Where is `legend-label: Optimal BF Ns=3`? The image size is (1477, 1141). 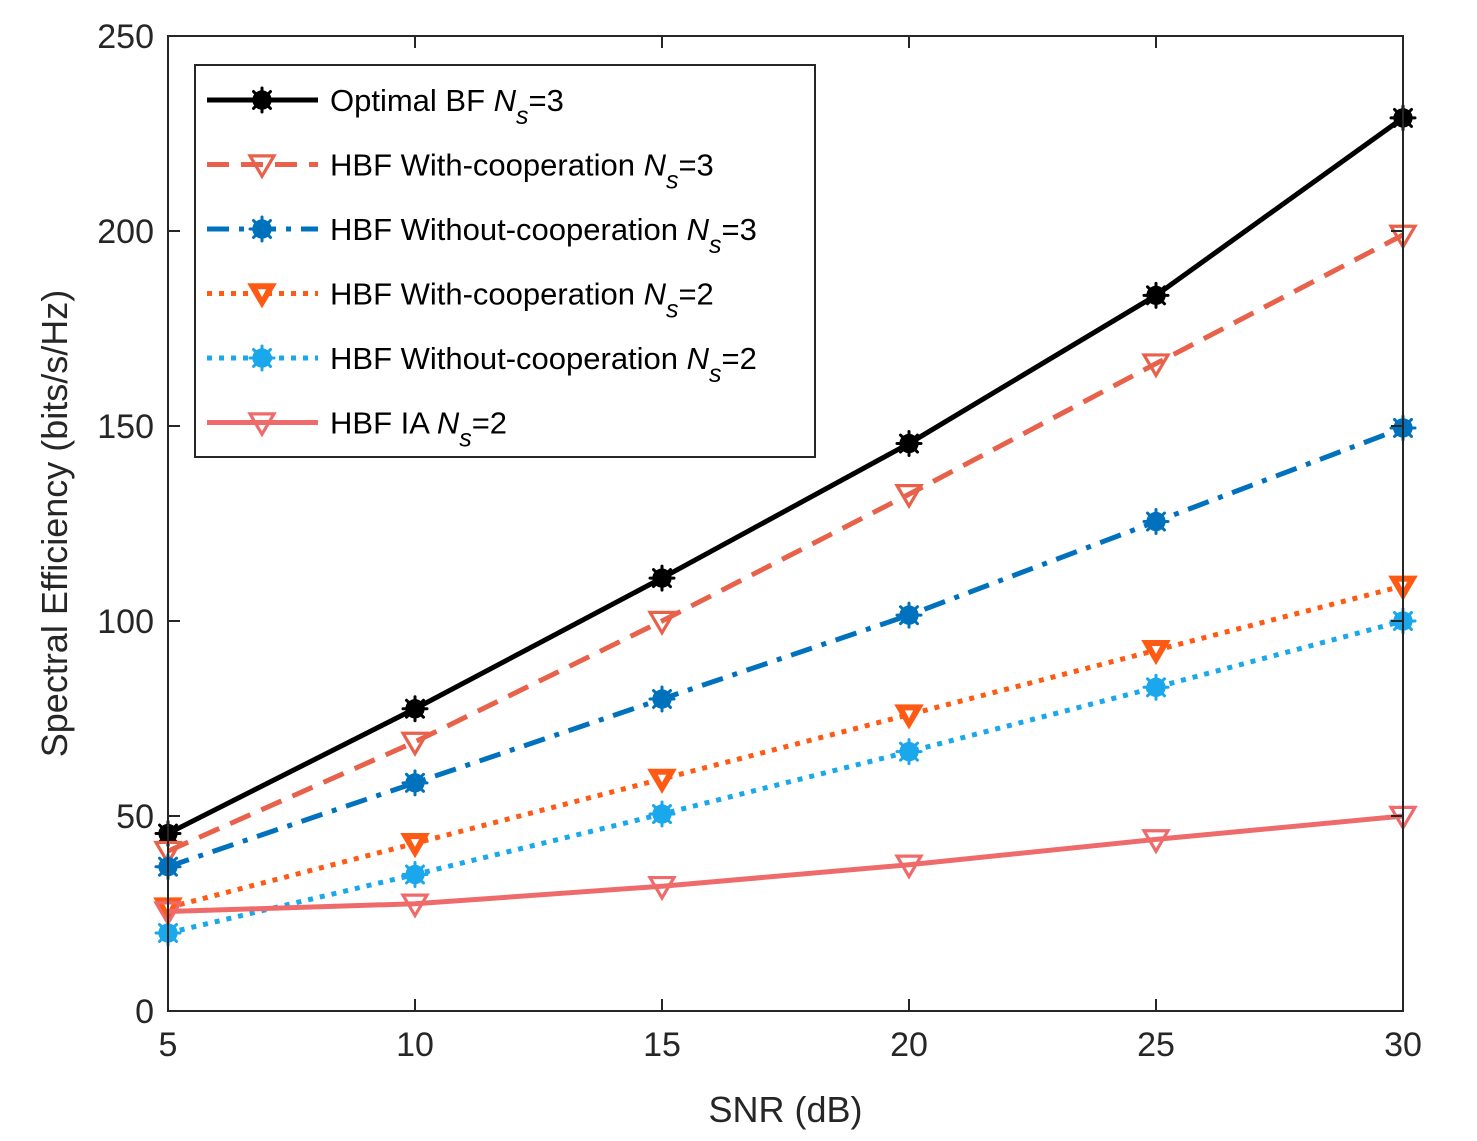
legend-label: Optimal BF Ns=3 is located at coordinates (447, 106).